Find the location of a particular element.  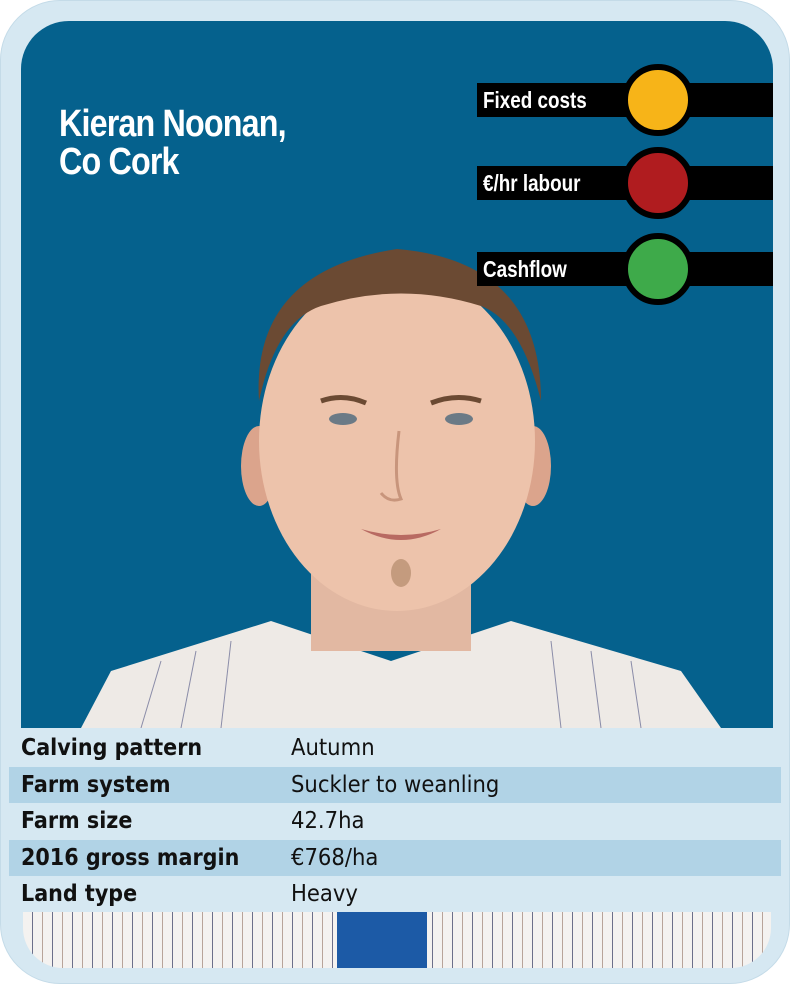

table-row: Farm system Suckler to weanling is located at coordinates (395, 784).